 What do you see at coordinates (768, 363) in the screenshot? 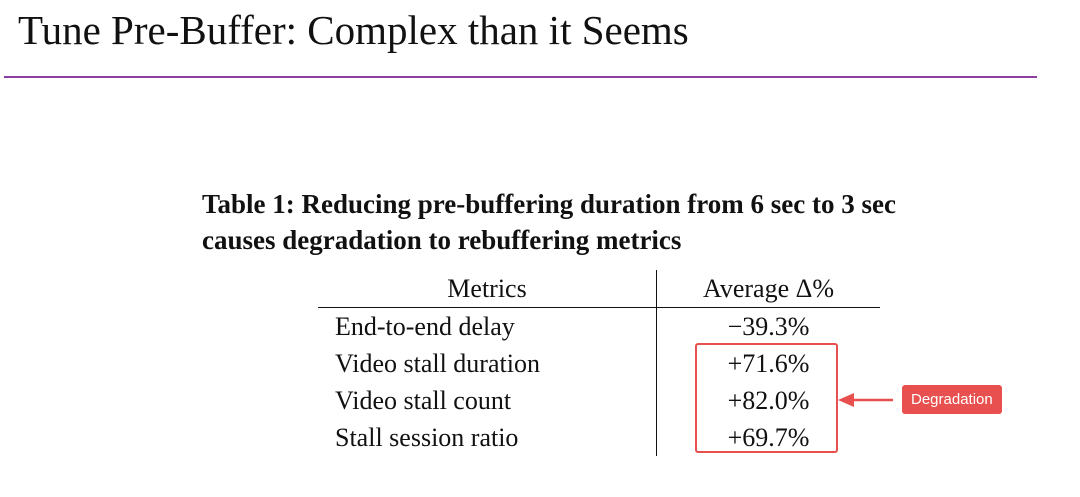
I see `delta-value-cell: +71.6%` at bounding box center [768, 363].